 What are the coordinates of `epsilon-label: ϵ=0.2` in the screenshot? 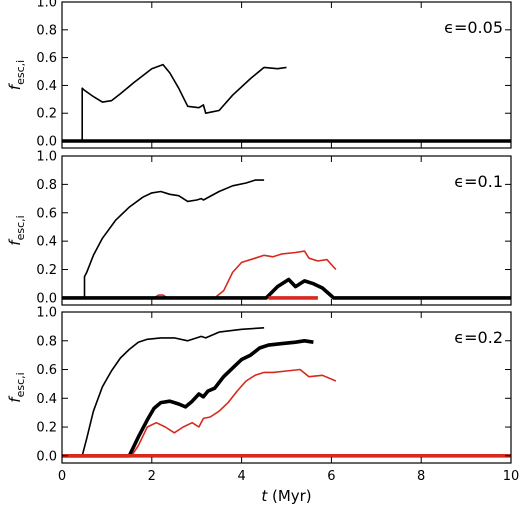 It's located at (478, 337).